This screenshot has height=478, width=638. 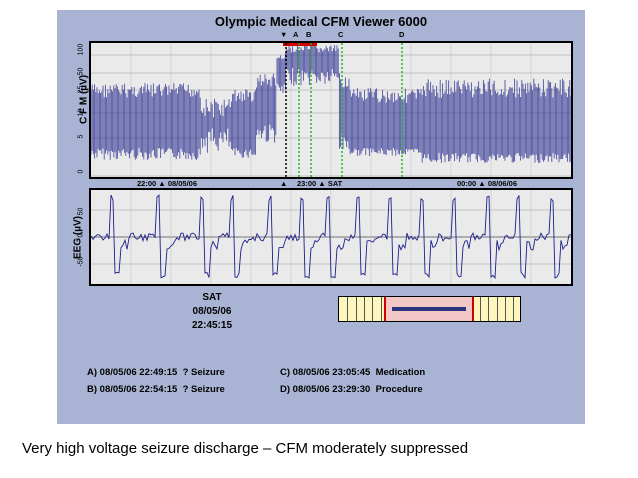 I want to click on time-label-0000: 00:00 ▲ 08/06/06, so click(x=487, y=183).